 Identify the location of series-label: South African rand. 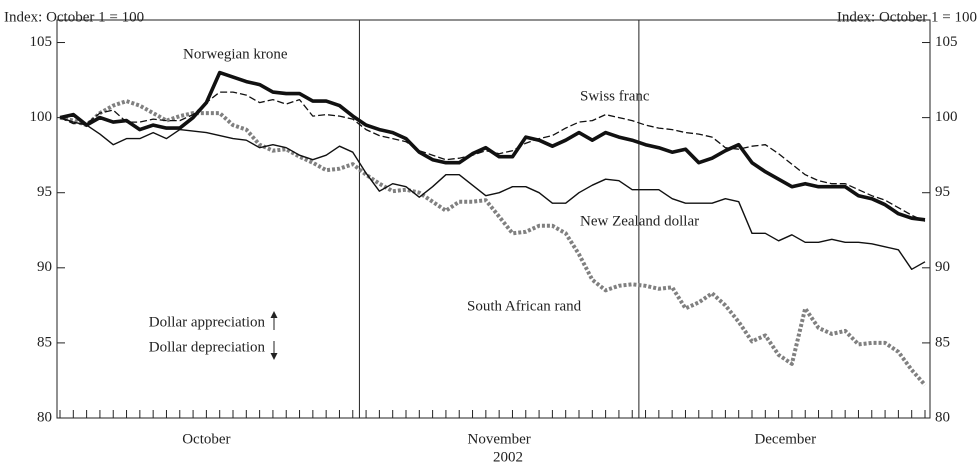
(524, 306).